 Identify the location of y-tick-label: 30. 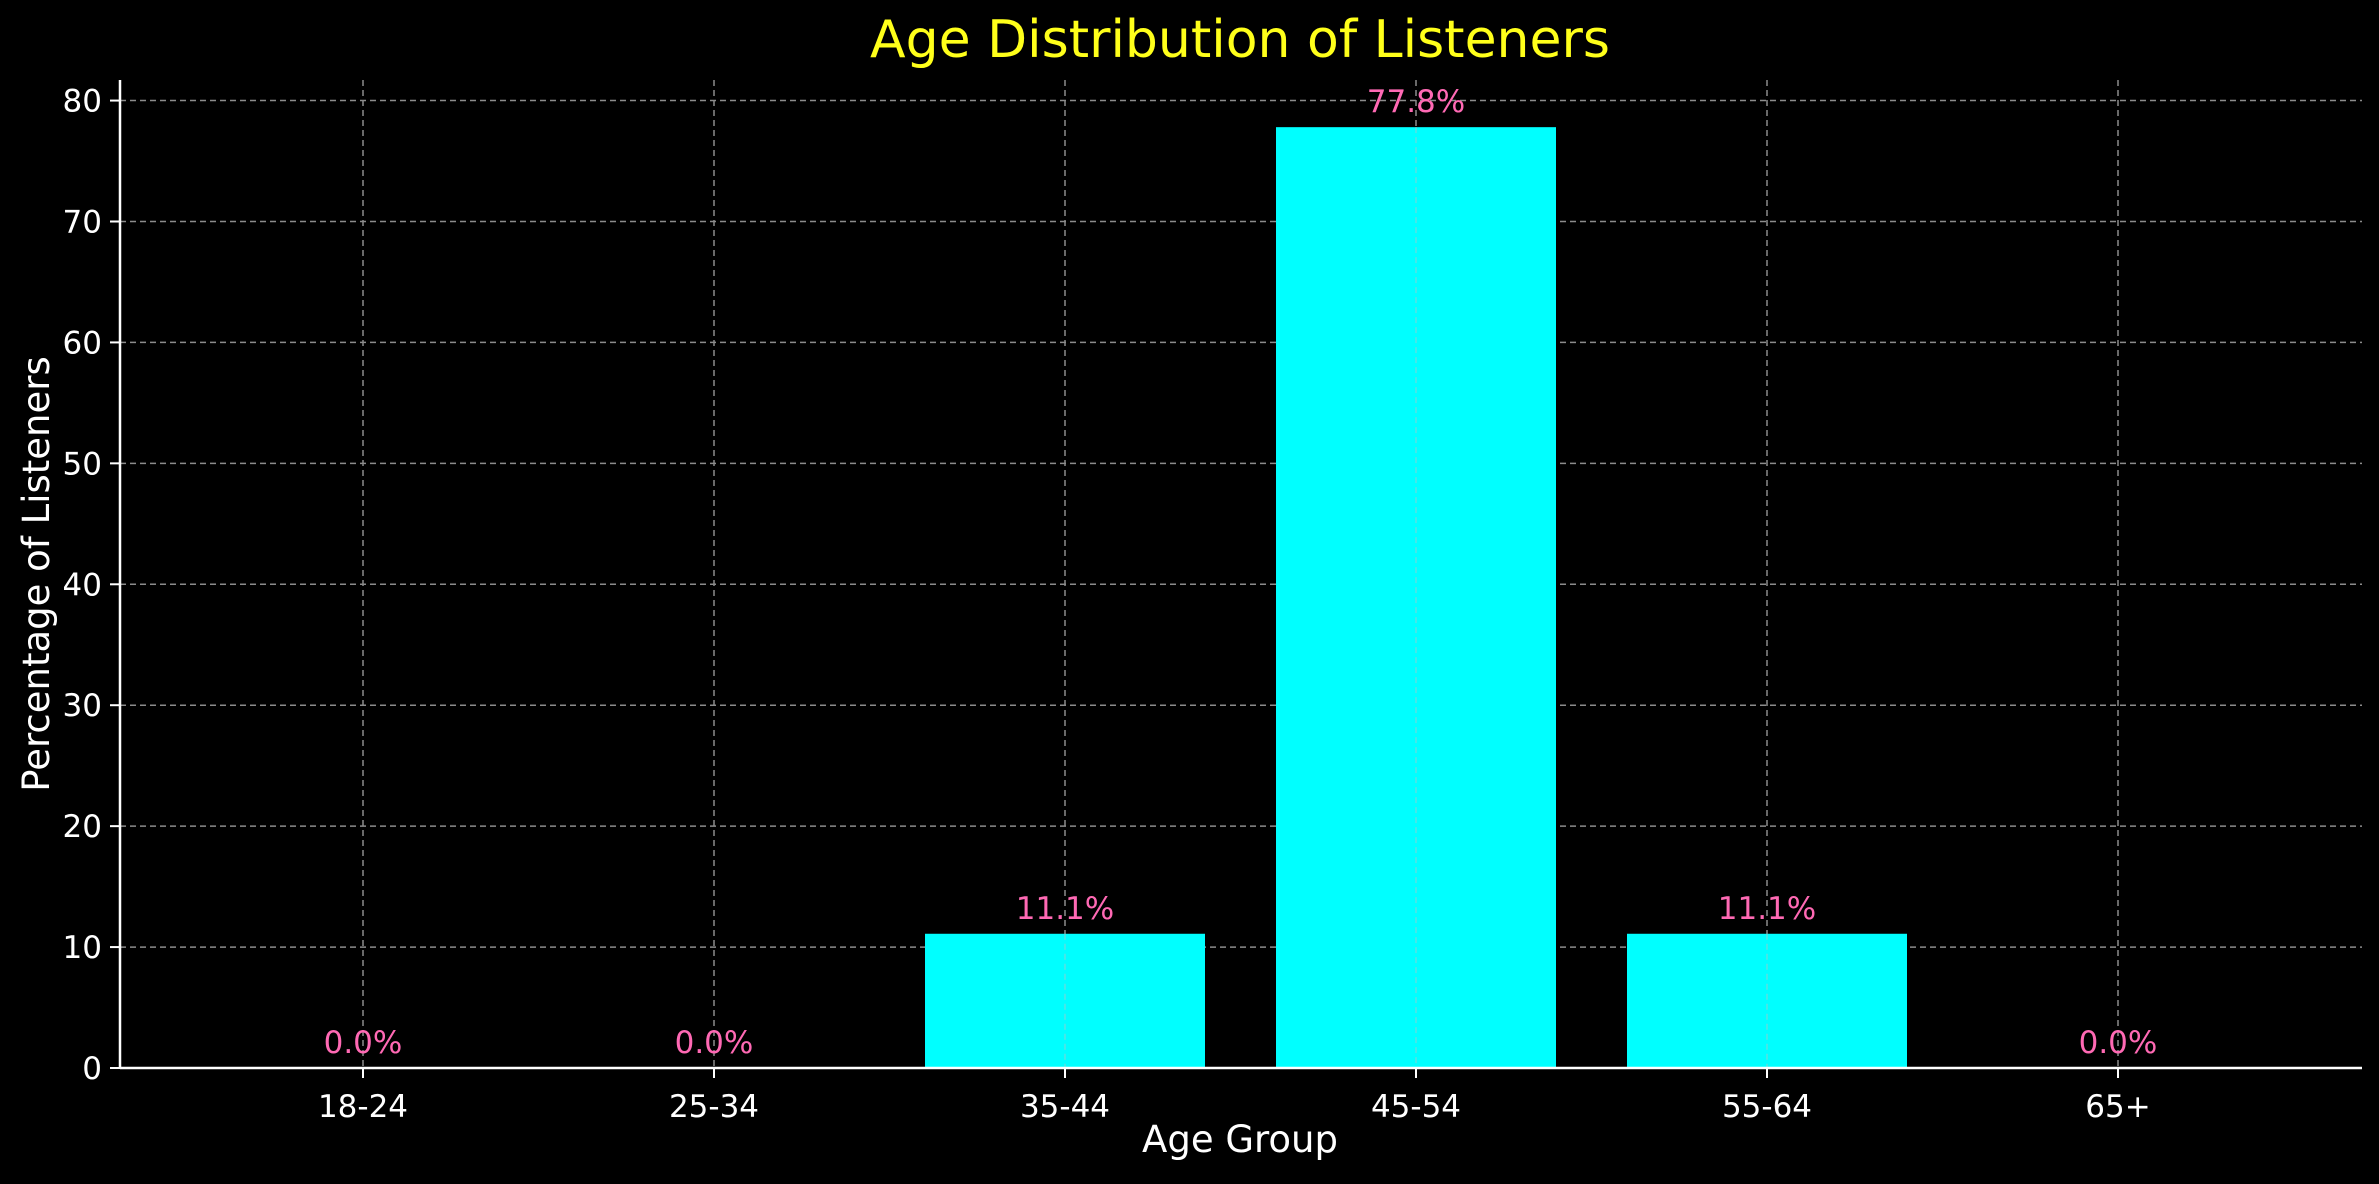
(82, 706).